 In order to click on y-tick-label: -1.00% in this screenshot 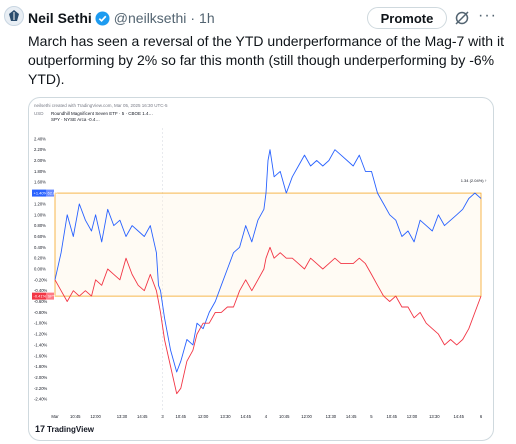, I will do `click(41, 323)`.